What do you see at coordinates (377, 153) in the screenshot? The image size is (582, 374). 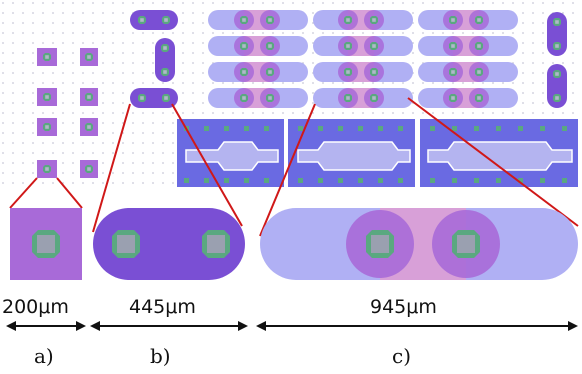 I see `channel-block-array` at bounding box center [377, 153].